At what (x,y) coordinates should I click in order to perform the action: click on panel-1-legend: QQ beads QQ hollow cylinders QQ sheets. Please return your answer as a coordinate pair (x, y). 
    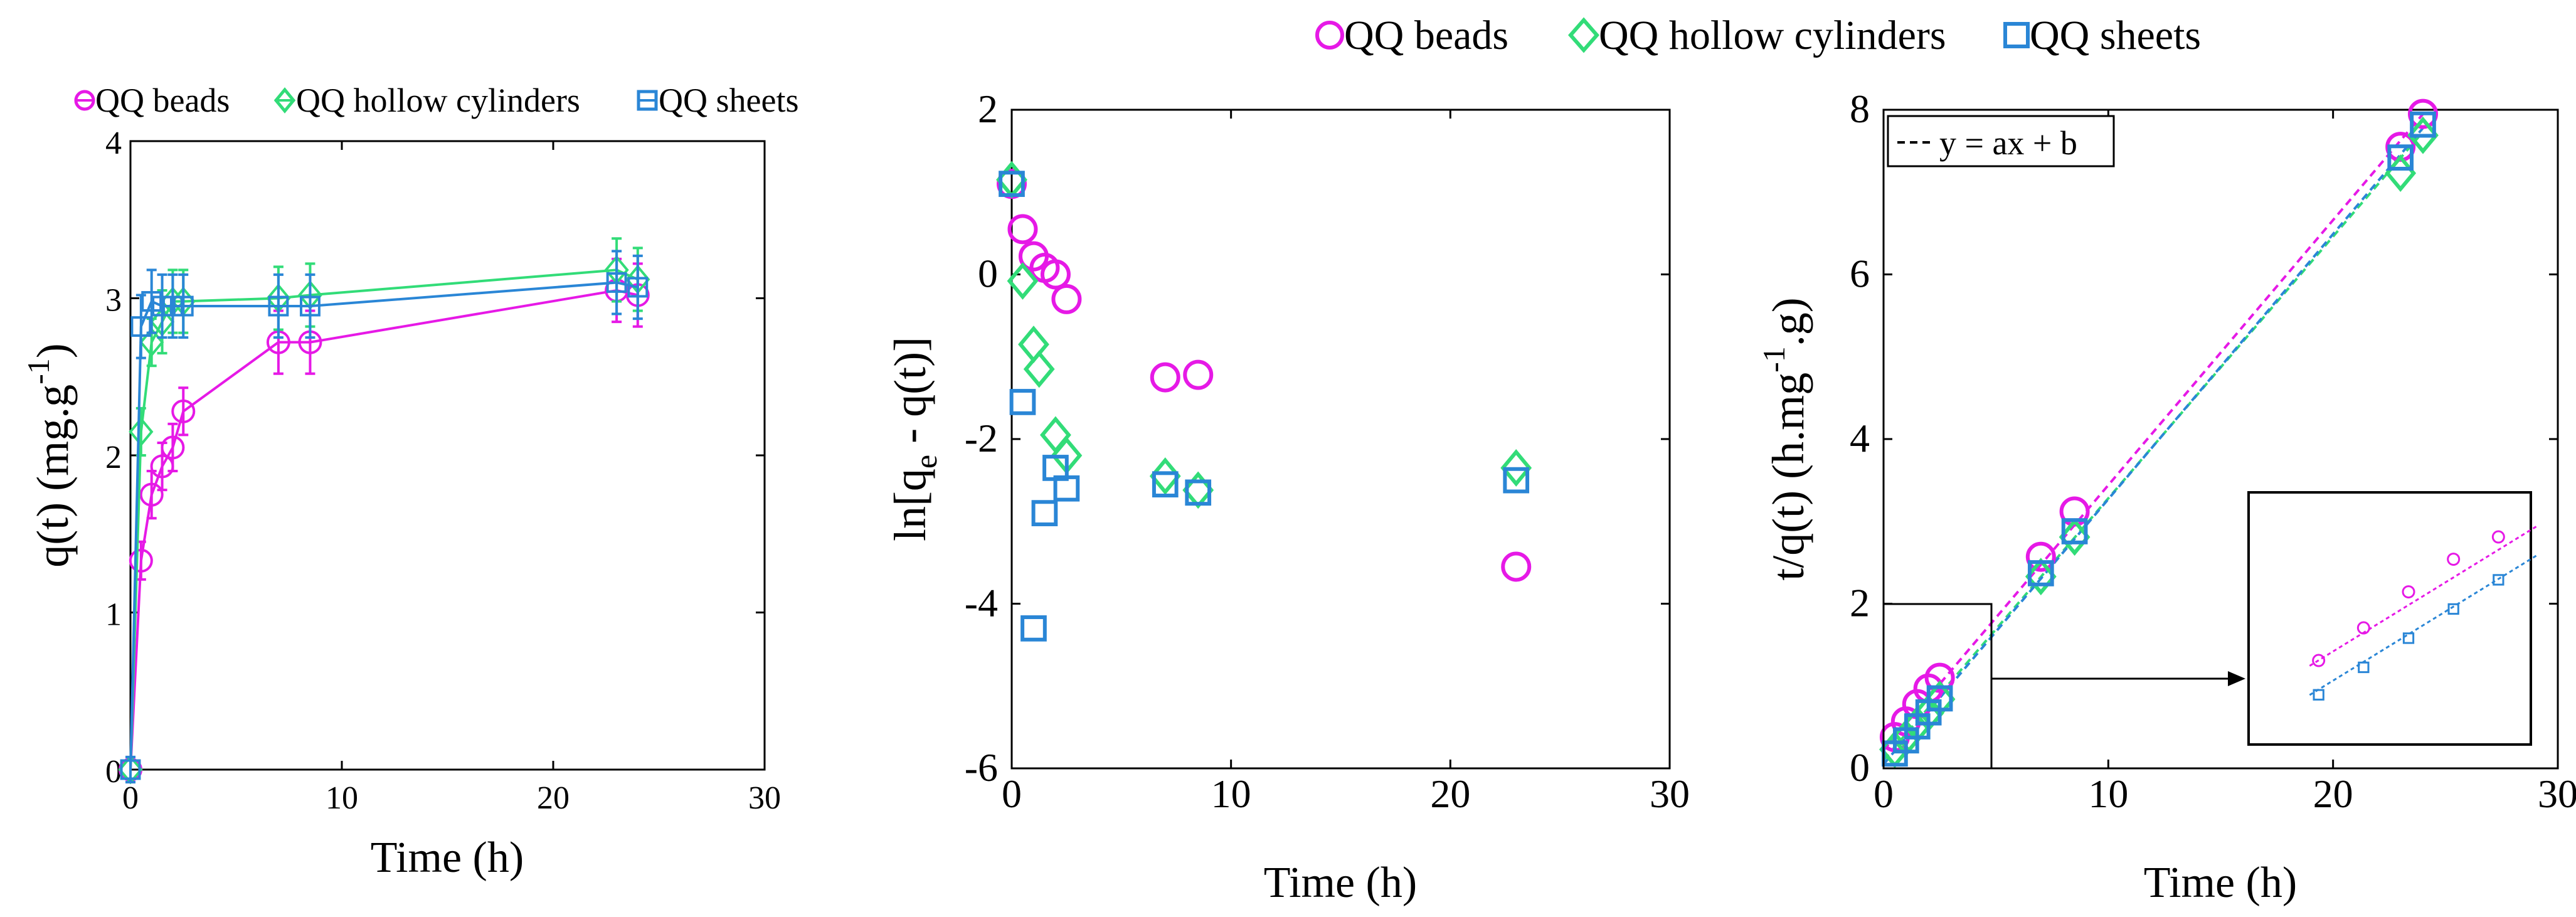
    Looking at the image, I should click on (436, 100).